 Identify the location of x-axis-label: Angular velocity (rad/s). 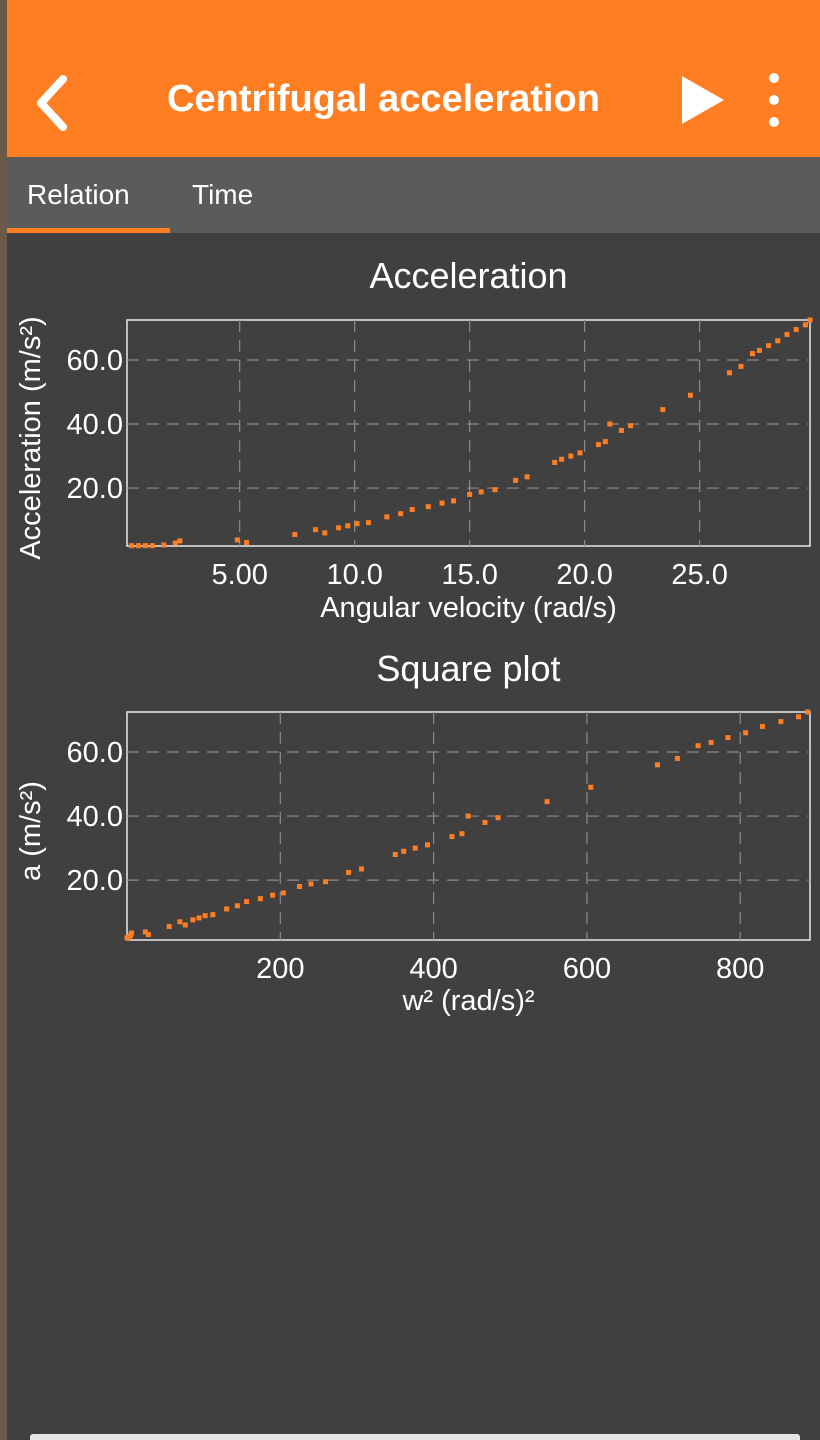
(468, 608).